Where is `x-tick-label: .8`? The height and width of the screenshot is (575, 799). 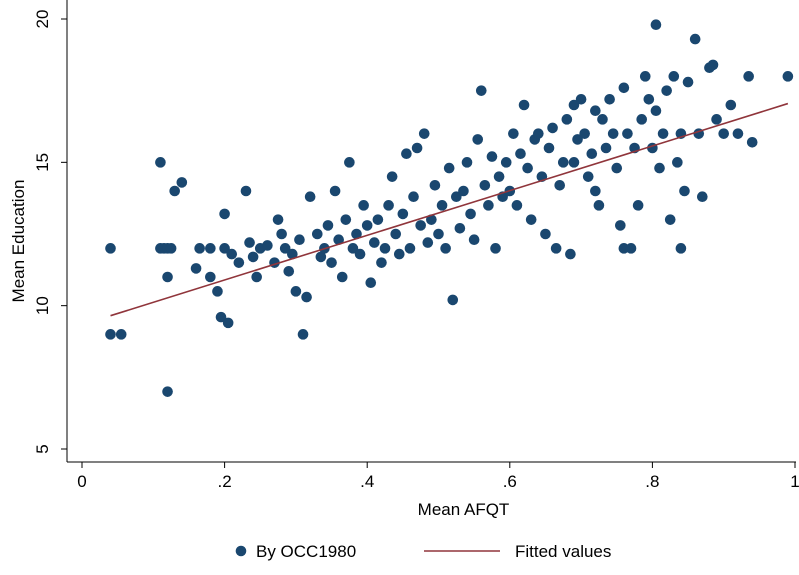
x-tick-label: .8 is located at coordinates (652, 481).